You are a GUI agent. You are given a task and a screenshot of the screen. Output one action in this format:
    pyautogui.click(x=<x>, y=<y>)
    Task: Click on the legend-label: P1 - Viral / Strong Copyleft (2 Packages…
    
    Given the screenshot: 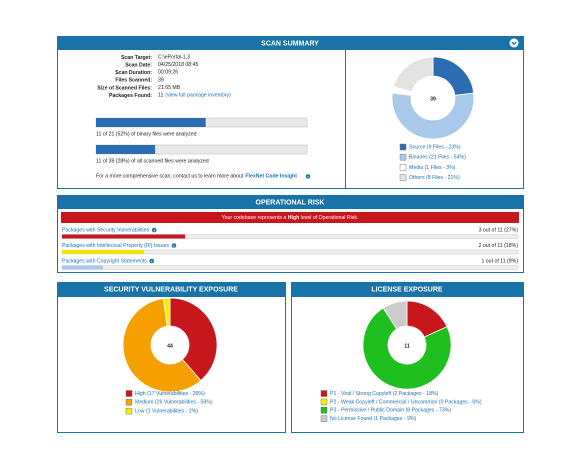 What is the action you would take?
    pyautogui.click(x=384, y=394)
    